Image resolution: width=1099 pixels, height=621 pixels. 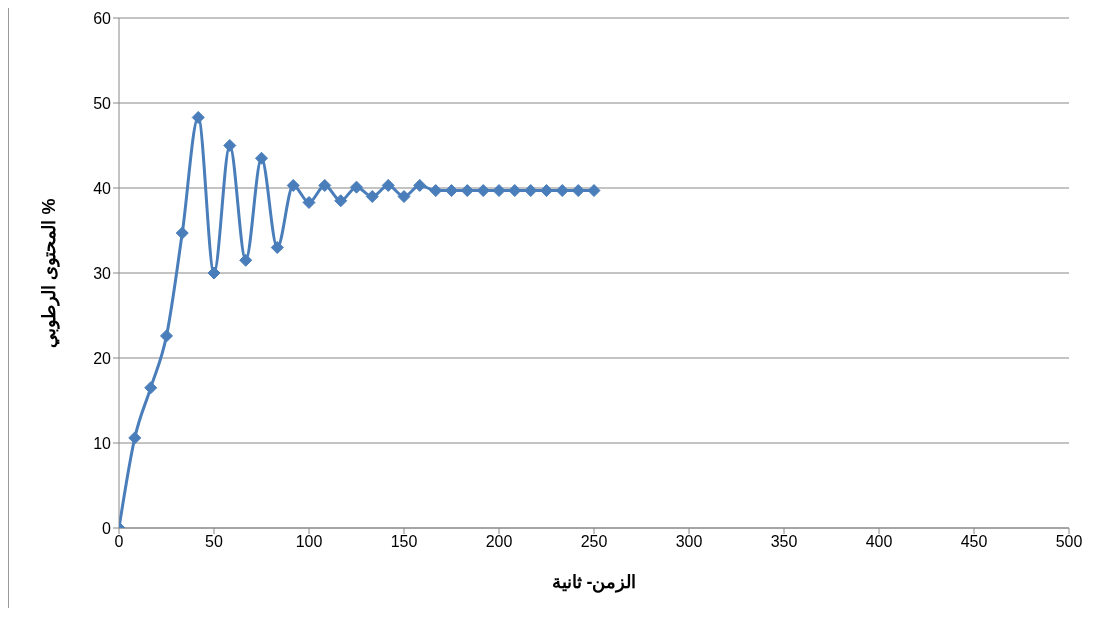 What do you see at coordinates (102, 18) in the screenshot?
I see `y-tick-label: 60` at bounding box center [102, 18].